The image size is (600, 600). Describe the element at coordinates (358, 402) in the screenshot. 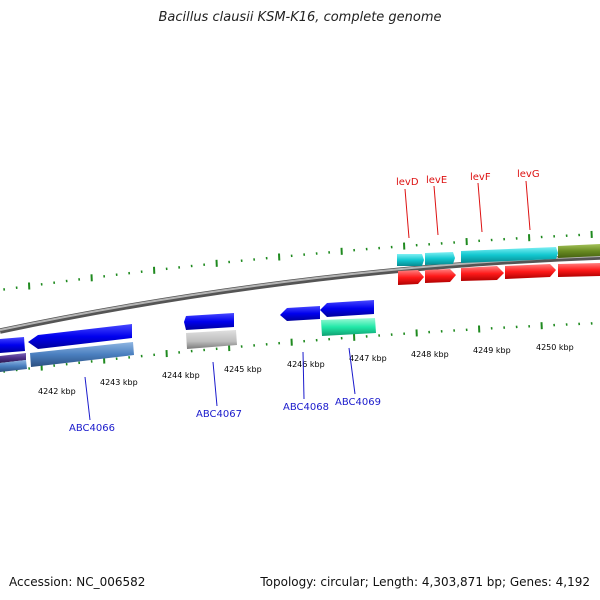

I see `gene-label-ABC4069: ABC4069` at that location.